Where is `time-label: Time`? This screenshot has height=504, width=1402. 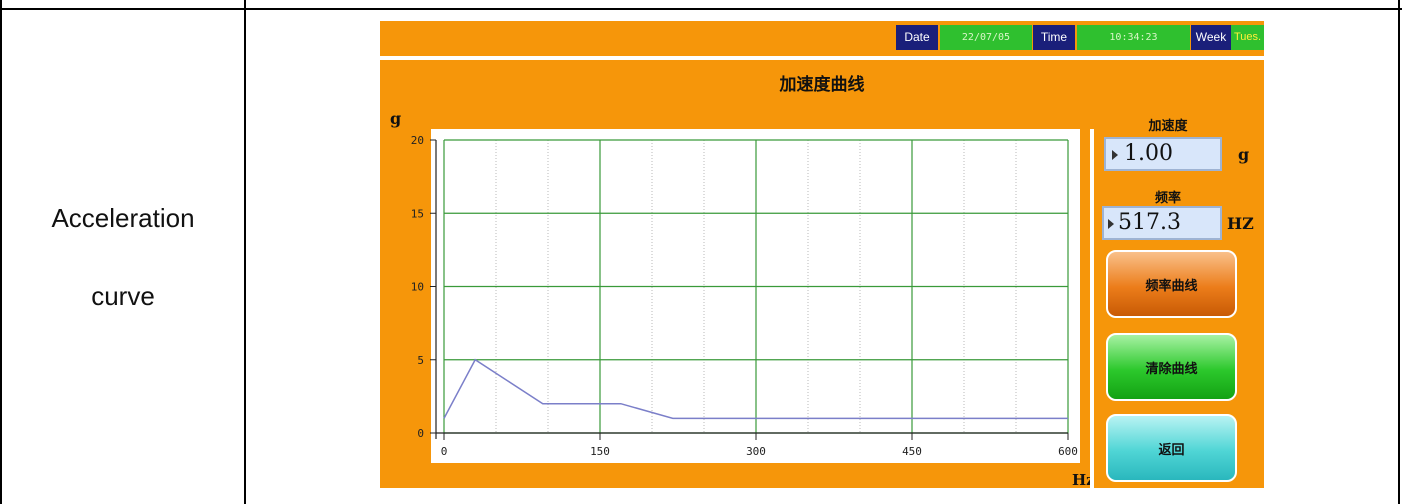 time-label: Time is located at coordinates (1054, 37).